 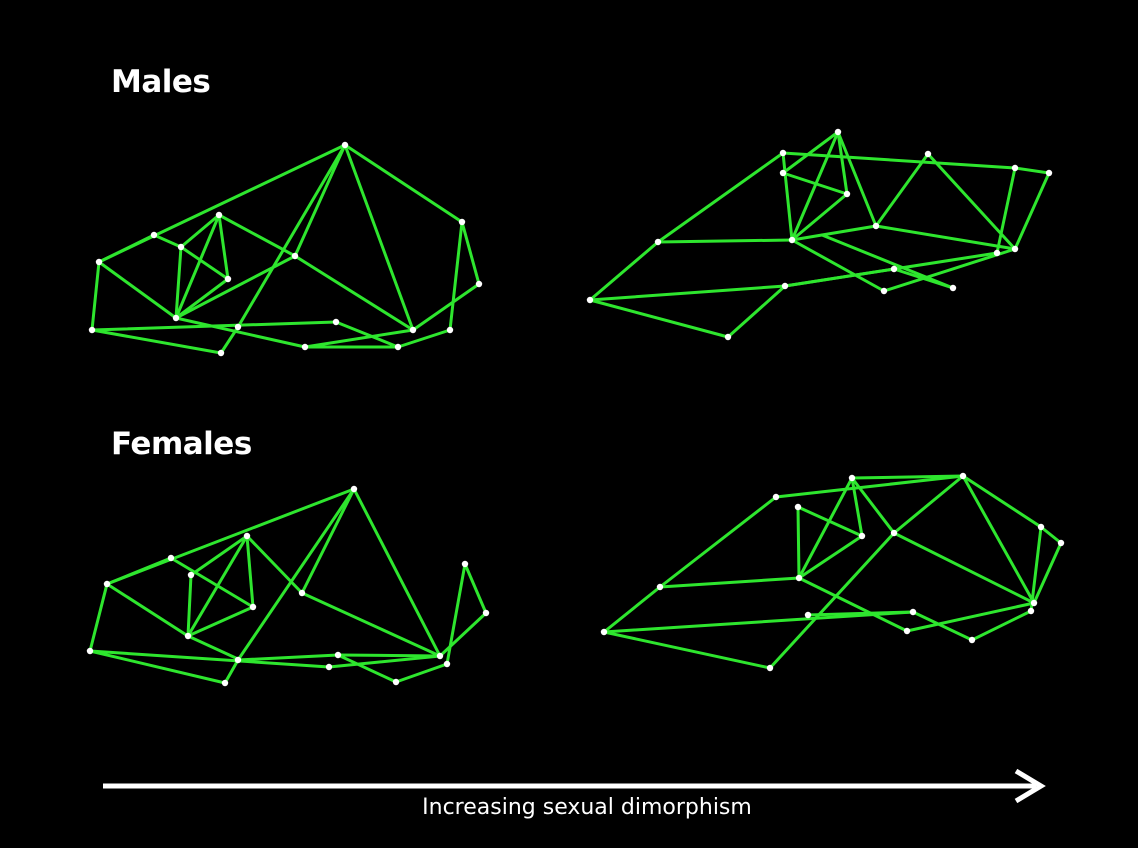 I want to click on network-males-left, so click(x=285, y=249).